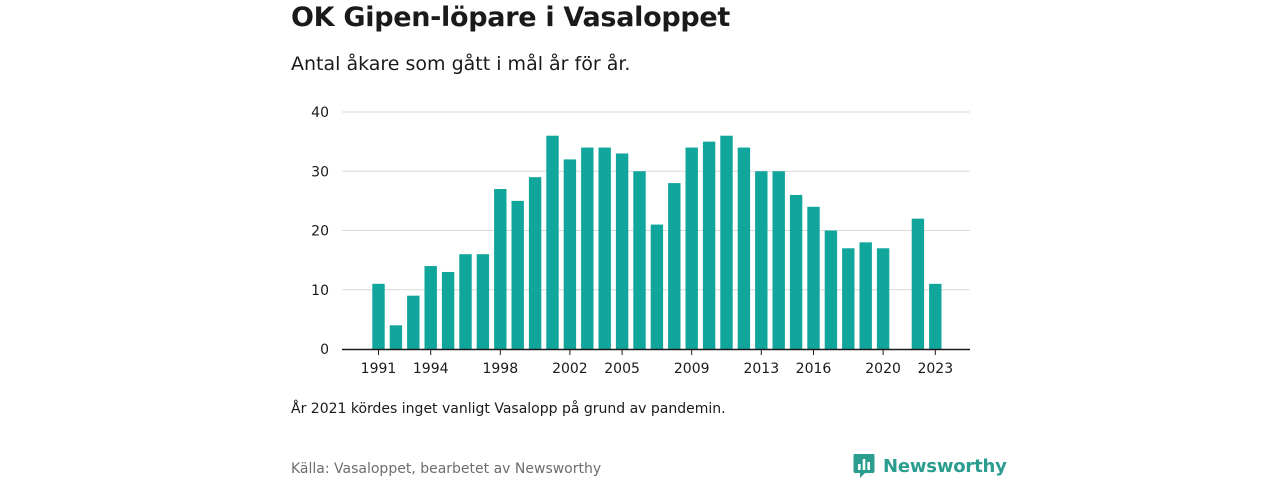  I want to click on x-tick-label: 2013, so click(761, 369).